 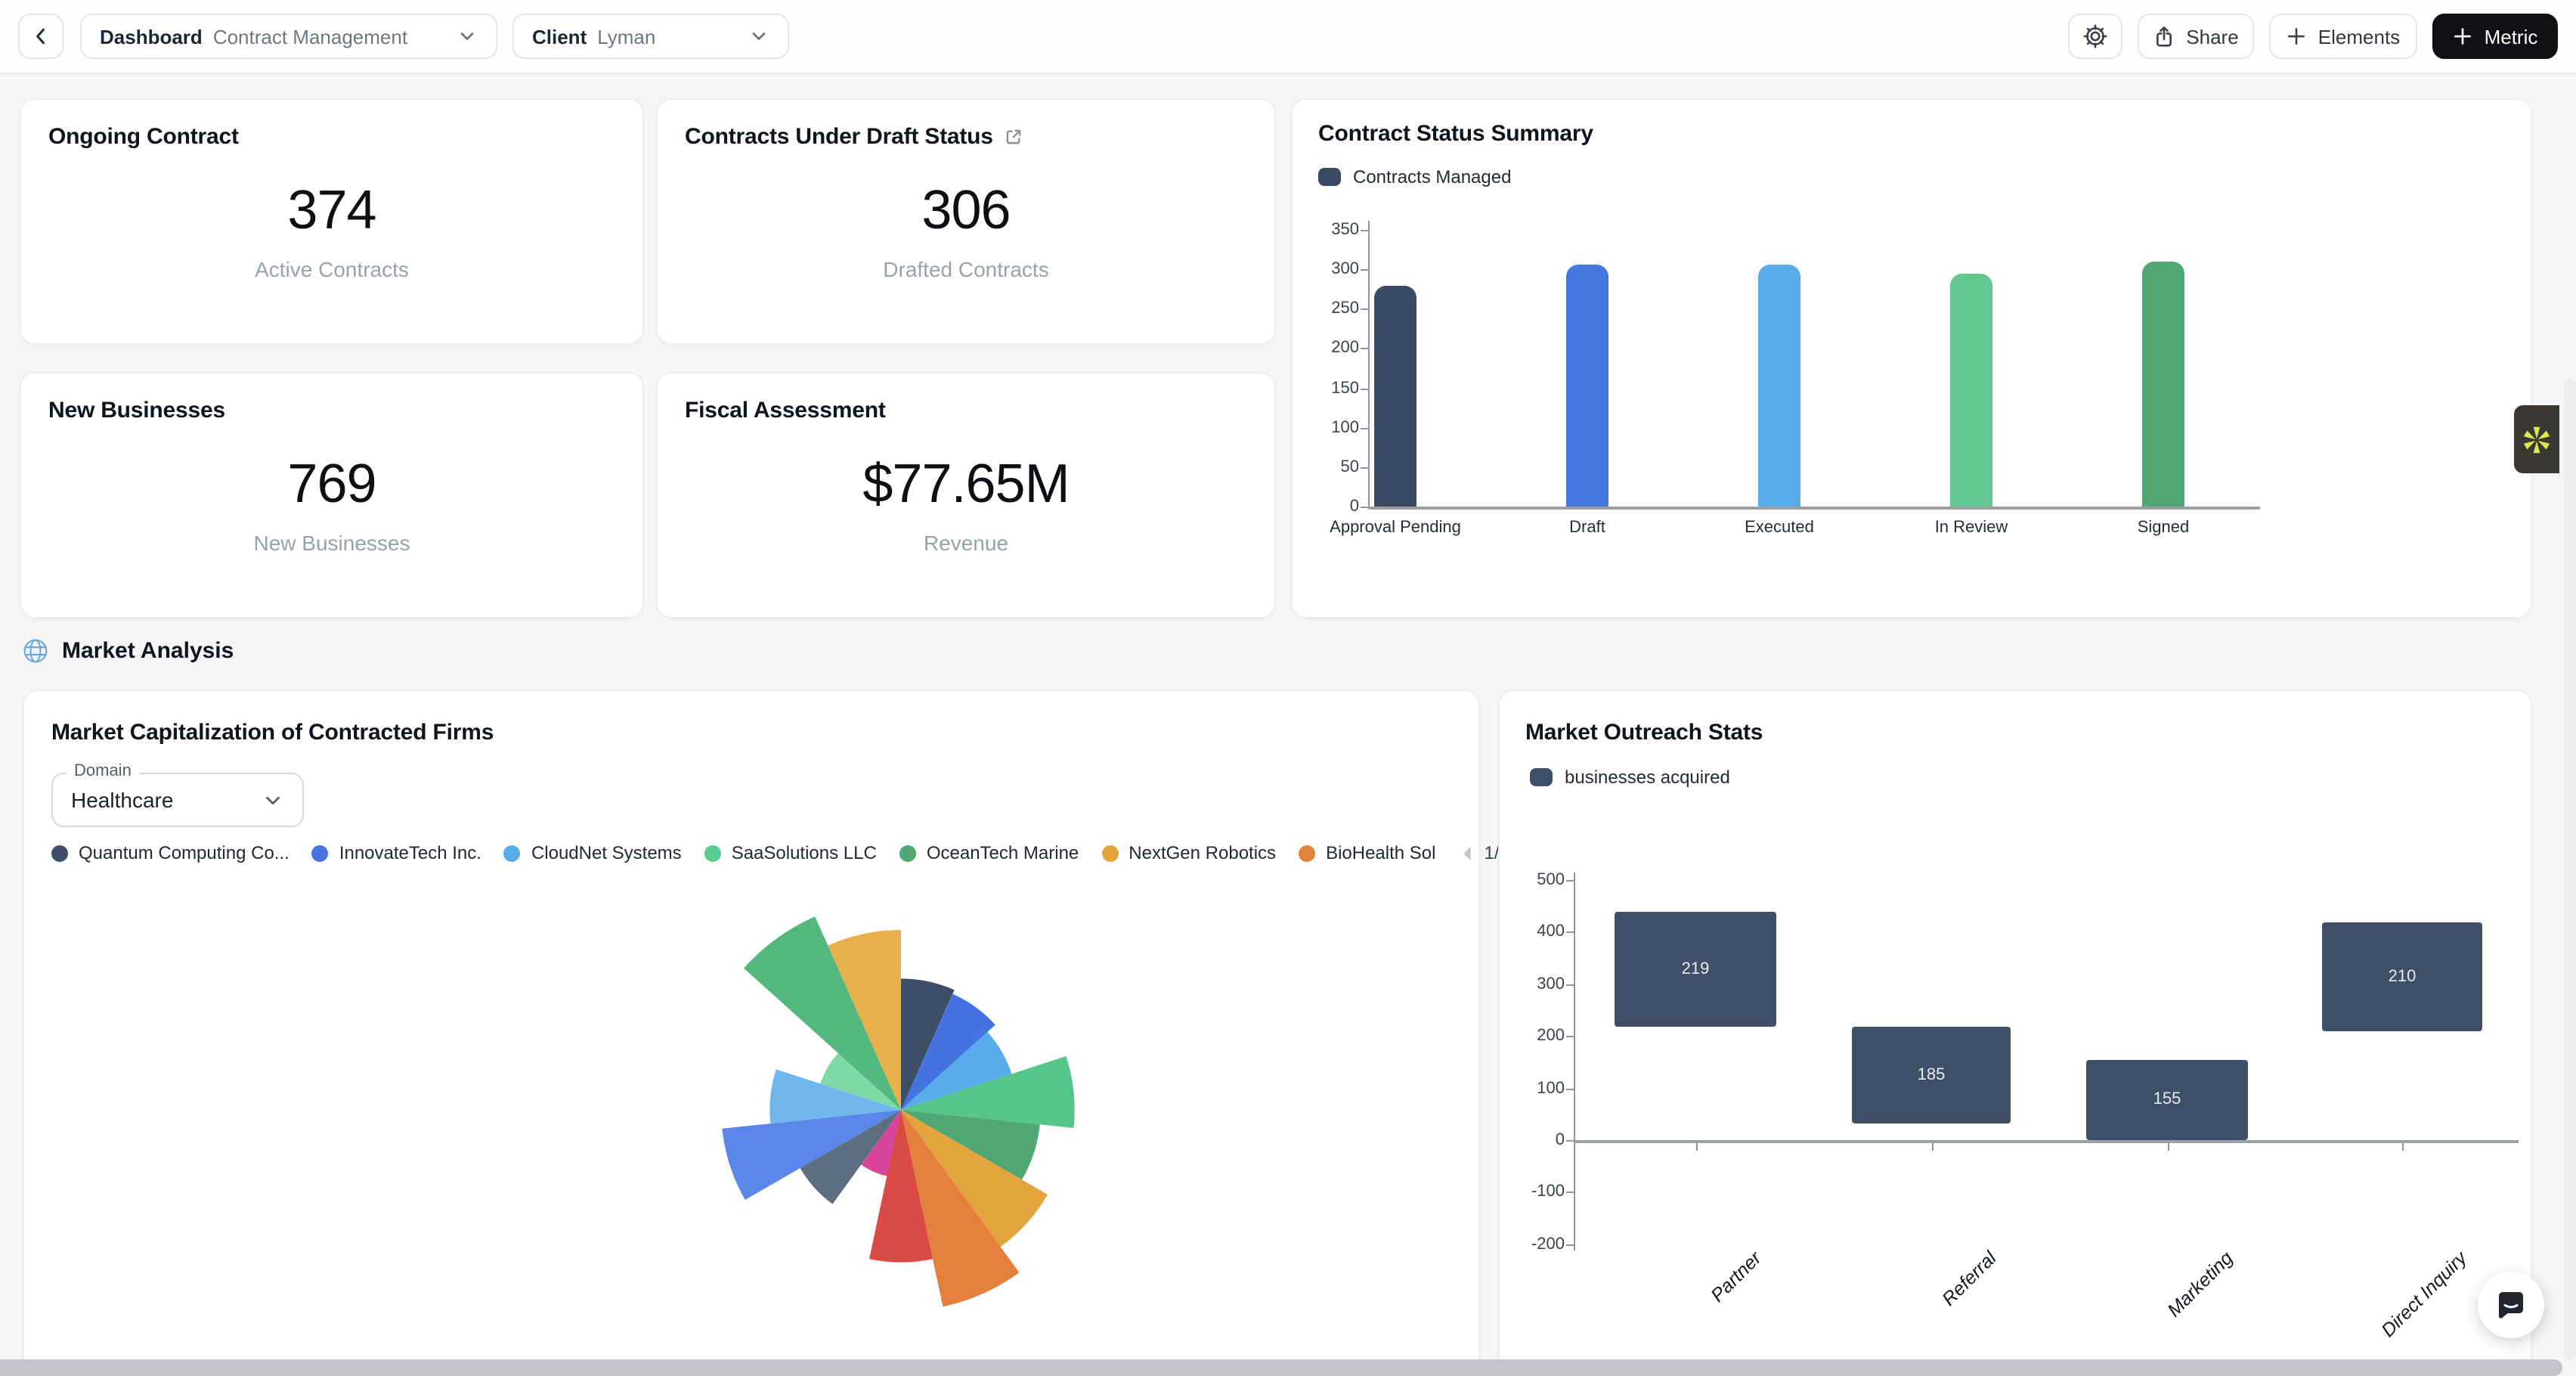 I want to click on client-selector-value: Lyman, so click(x=626, y=36).